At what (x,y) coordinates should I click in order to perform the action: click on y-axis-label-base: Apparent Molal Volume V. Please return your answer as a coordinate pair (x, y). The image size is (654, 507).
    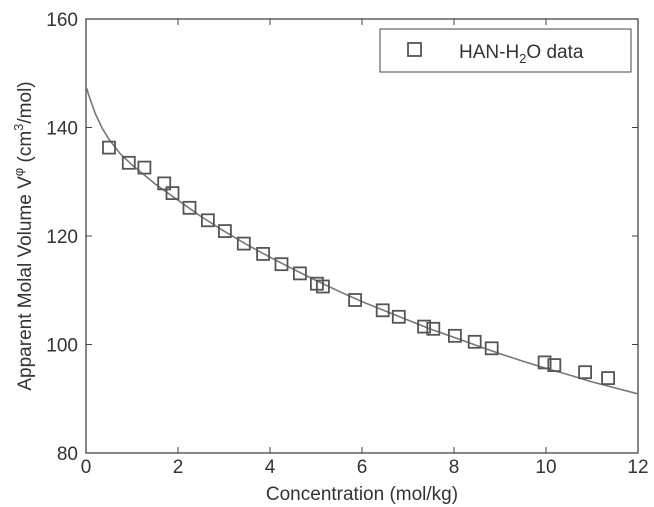
    Looking at the image, I should click on (25, 283).